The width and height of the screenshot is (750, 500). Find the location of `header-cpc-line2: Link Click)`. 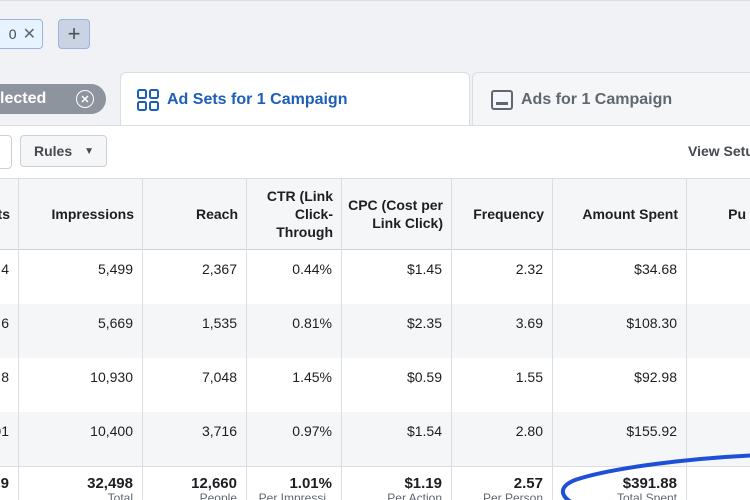

header-cpc-line2: Link Click) is located at coordinates (407, 223).